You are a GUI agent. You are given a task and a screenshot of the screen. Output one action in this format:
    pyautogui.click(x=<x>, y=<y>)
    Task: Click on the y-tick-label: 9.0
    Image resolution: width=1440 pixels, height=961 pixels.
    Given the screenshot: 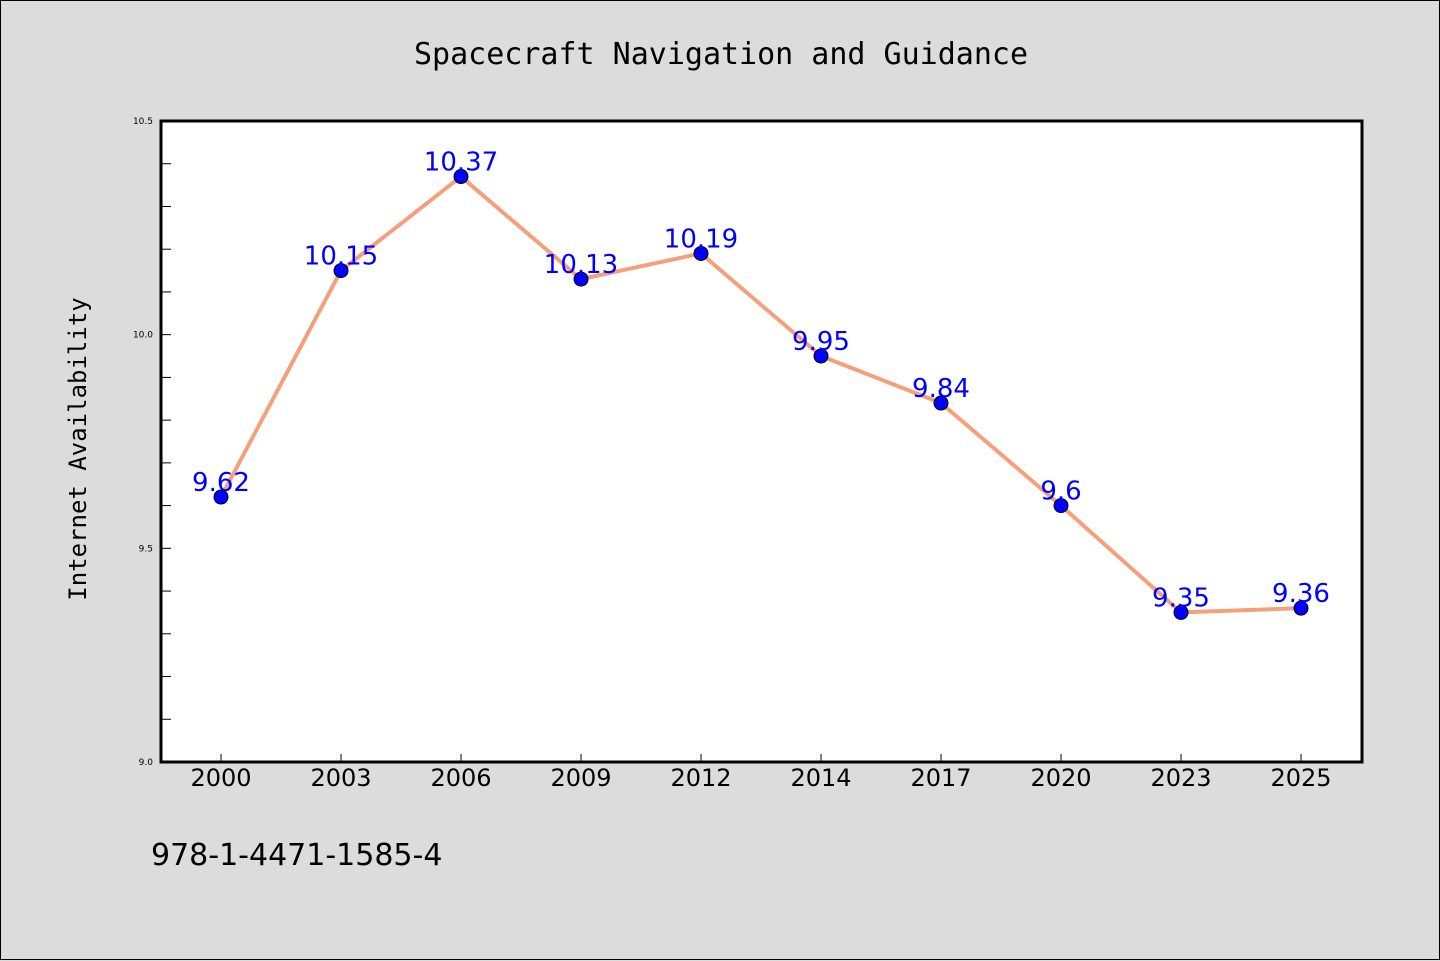 What is the action you would take?
    pyautogui.click(x=146, y=763)
    